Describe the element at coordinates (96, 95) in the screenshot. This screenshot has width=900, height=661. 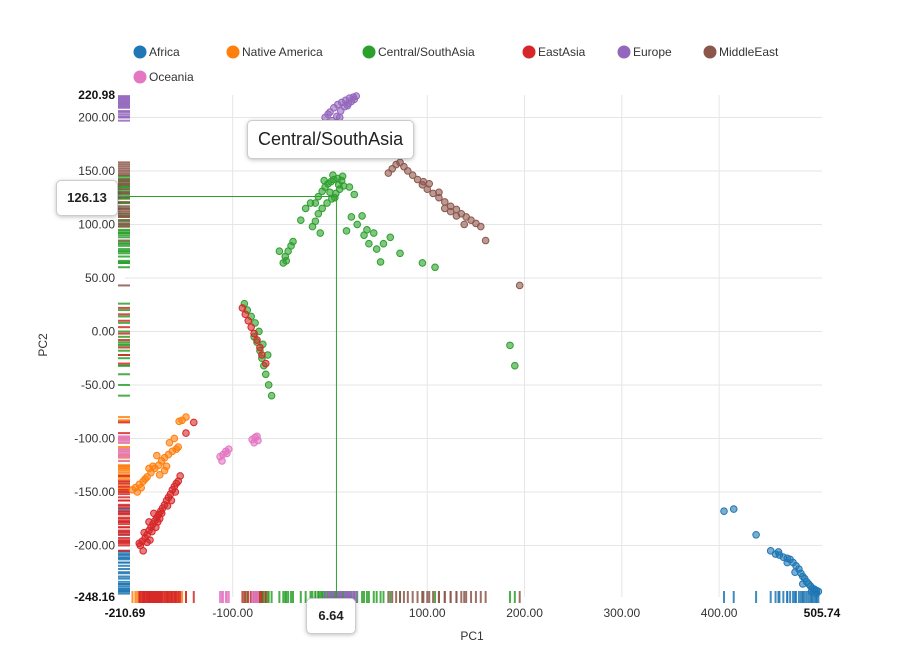
I see `y-max-label: 220.98` at that location.